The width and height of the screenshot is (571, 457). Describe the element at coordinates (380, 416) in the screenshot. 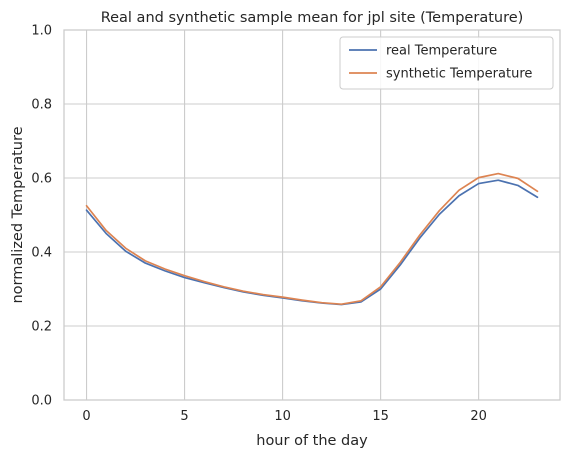

I see `x-tick-label: 15` at that location.